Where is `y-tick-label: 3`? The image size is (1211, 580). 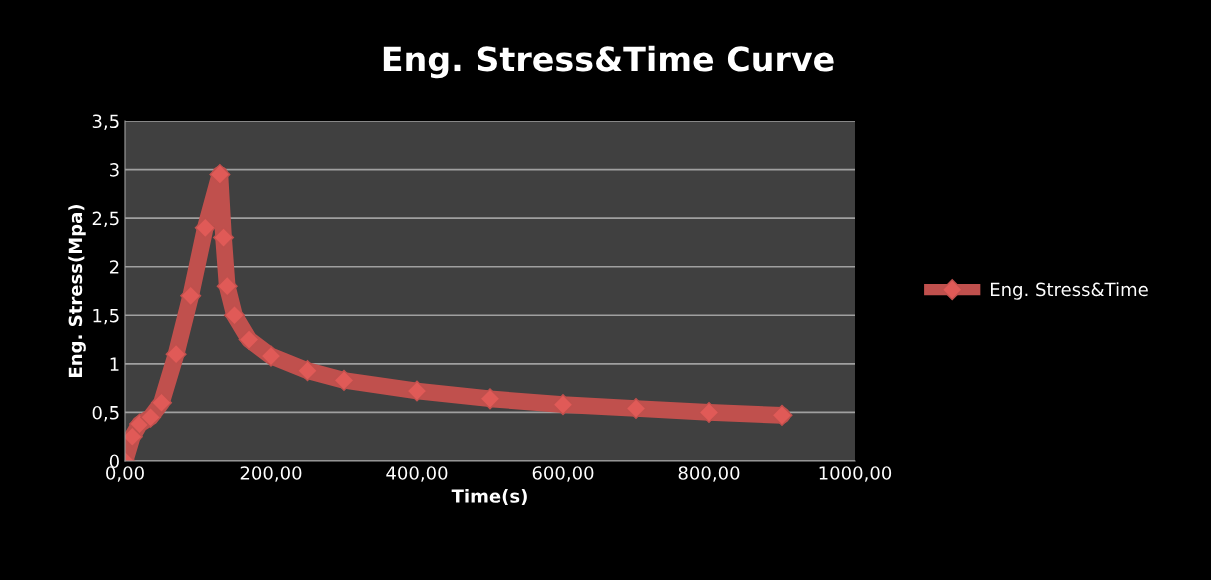
y-tick-label: 3 is located at coordinates (114, 170).